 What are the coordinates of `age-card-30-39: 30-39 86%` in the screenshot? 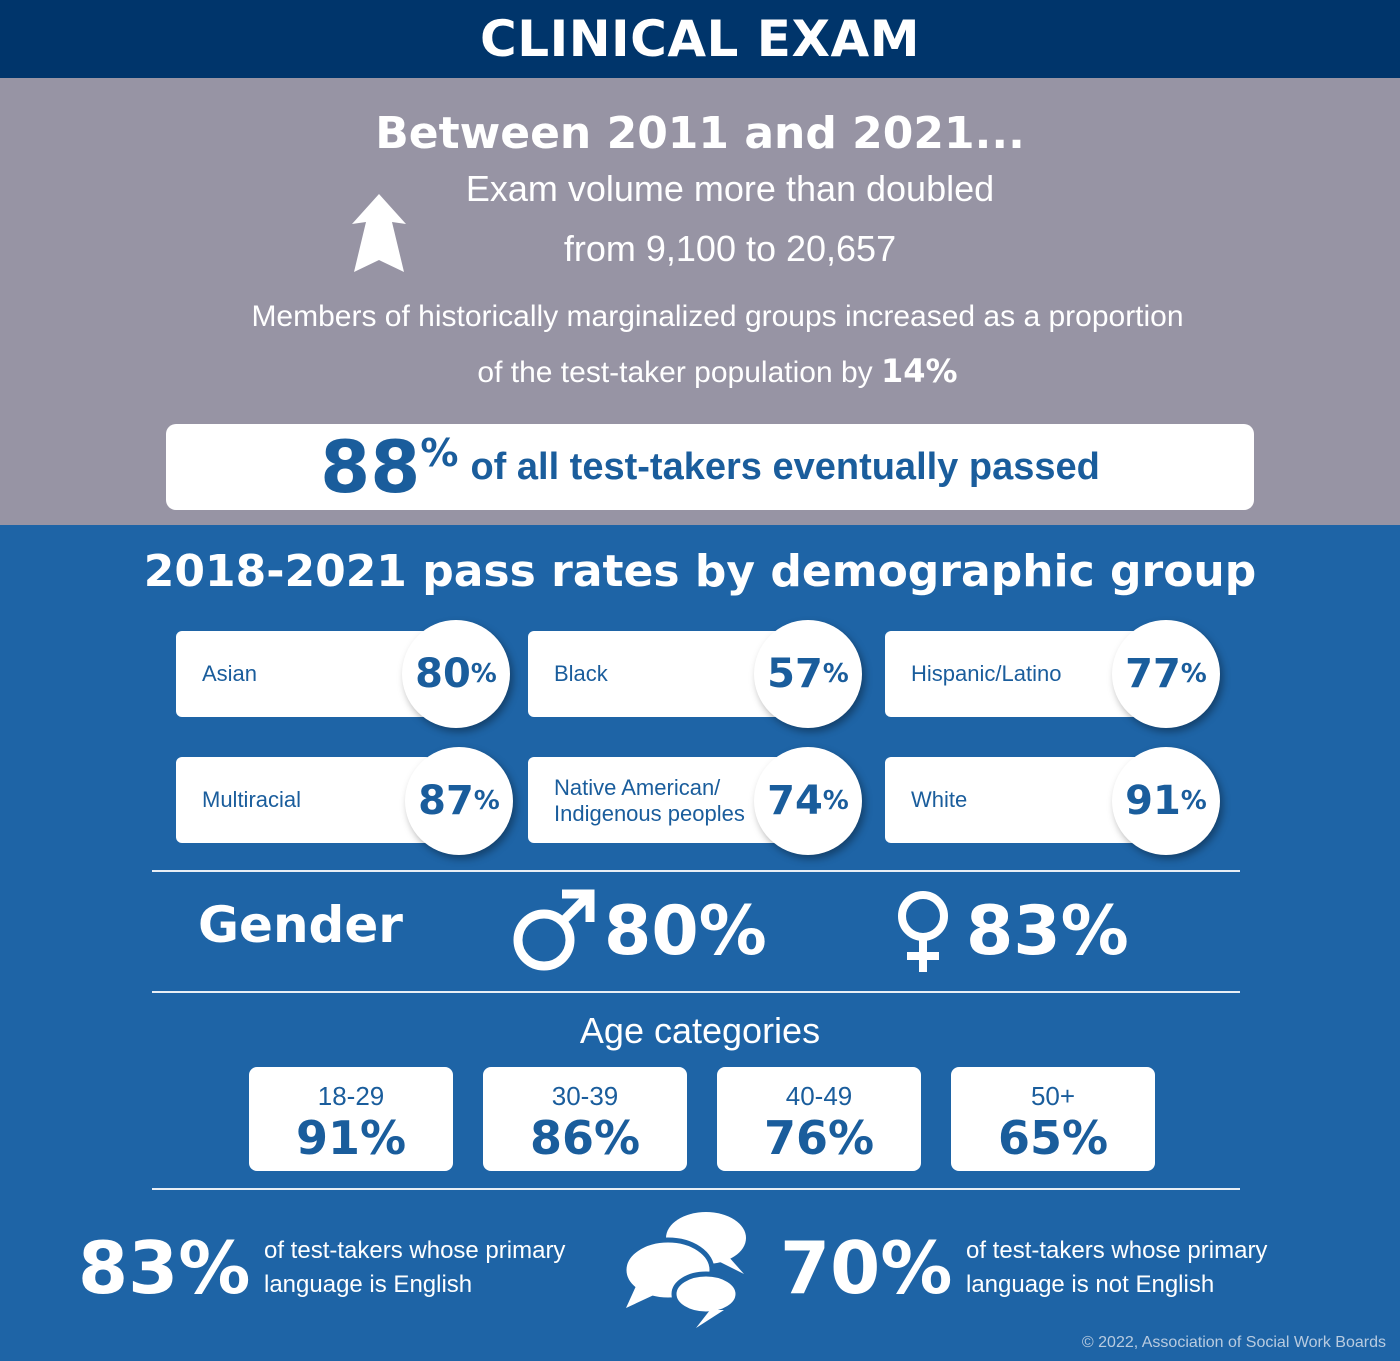 It's located at (585, 1119).